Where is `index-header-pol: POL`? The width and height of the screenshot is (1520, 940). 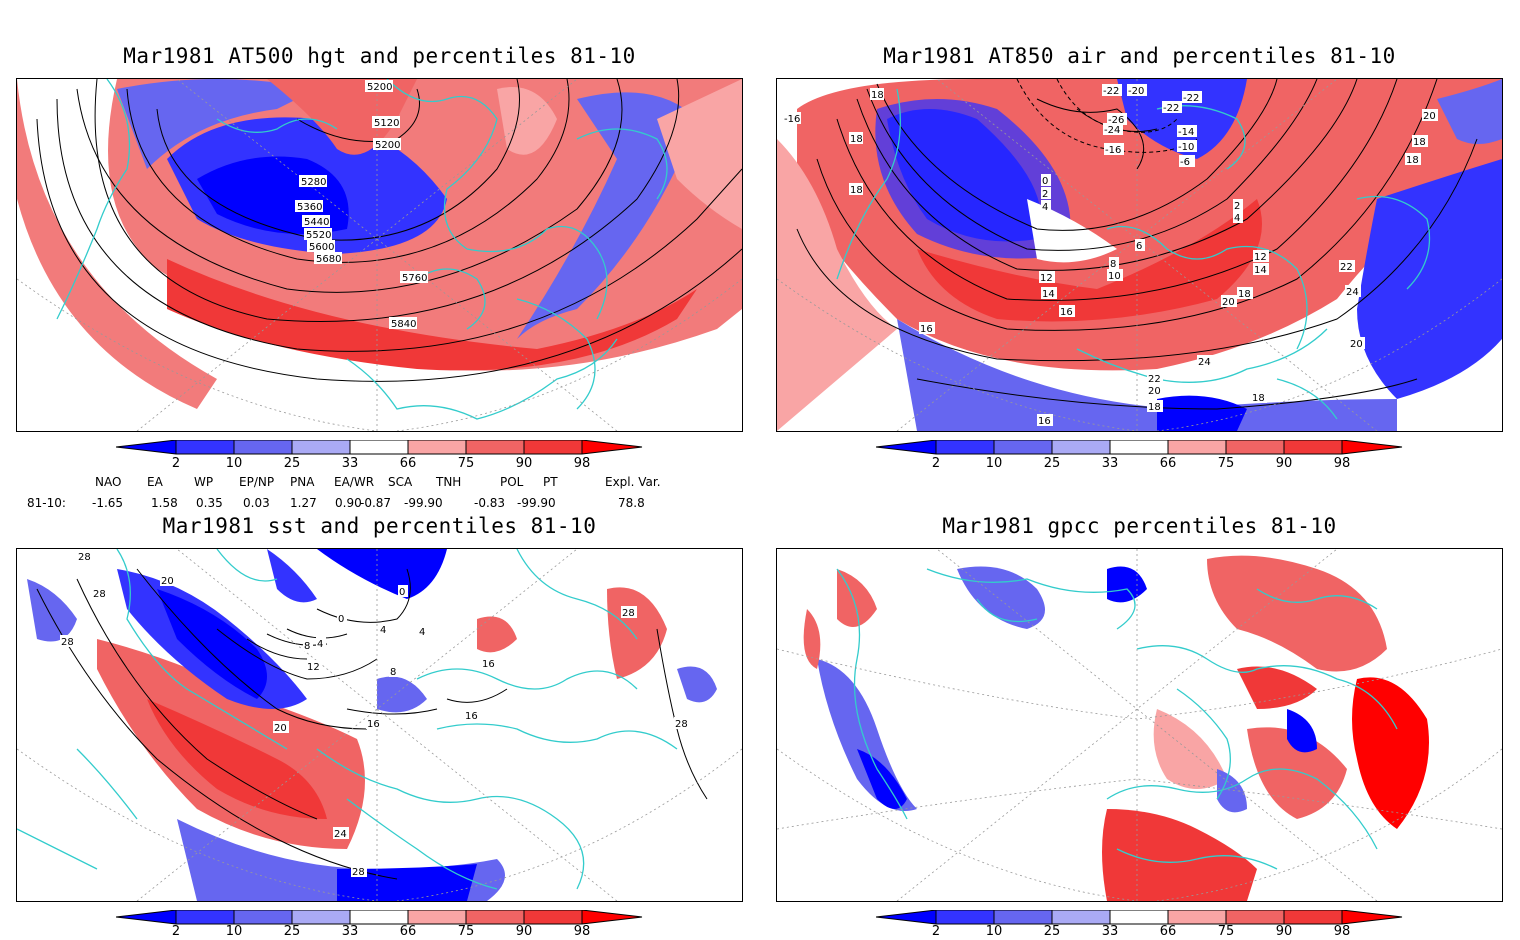 index-header-pol: POL is located at coordinates (512, 482).